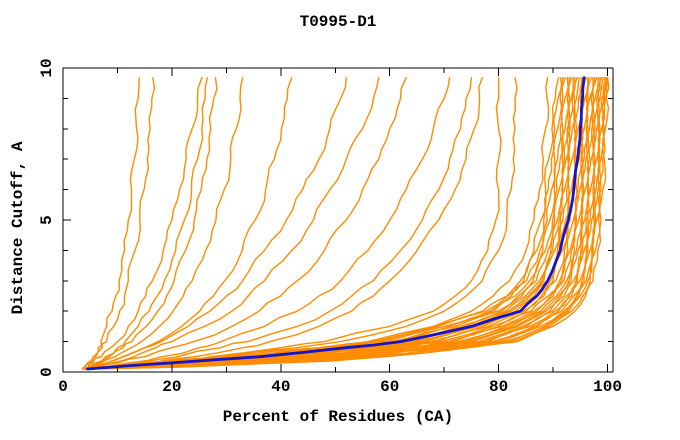 The height and width of the screenshot is (440, 680). Describe the element at coordinates (18, 227) in the screenshot. I see `y-axis-label: Distance Cutoff, A` at that location.